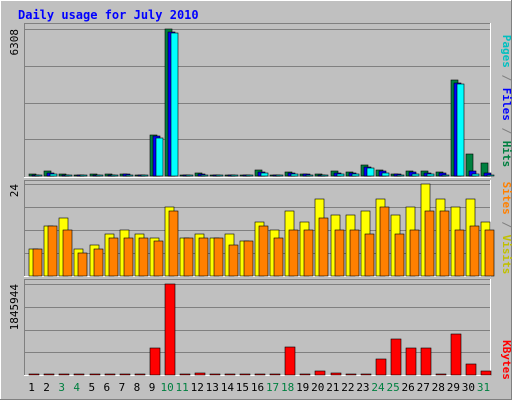  I want to click on legend-pages-files-hits-part: /, so click(506, 131).